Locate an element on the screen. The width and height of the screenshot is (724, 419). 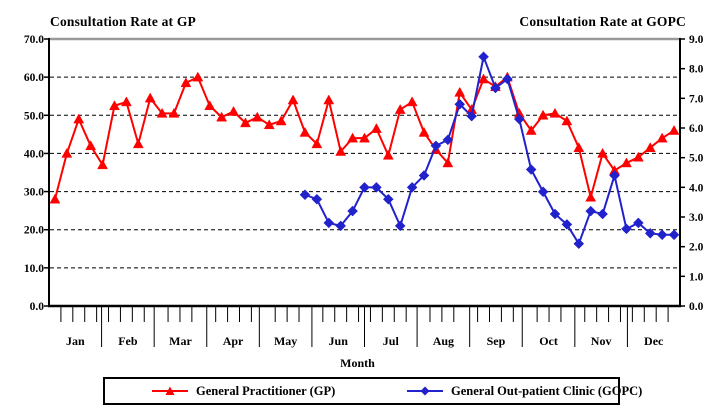
left-axis-tick-label: 50.0 is located at coordinates (34, 116).